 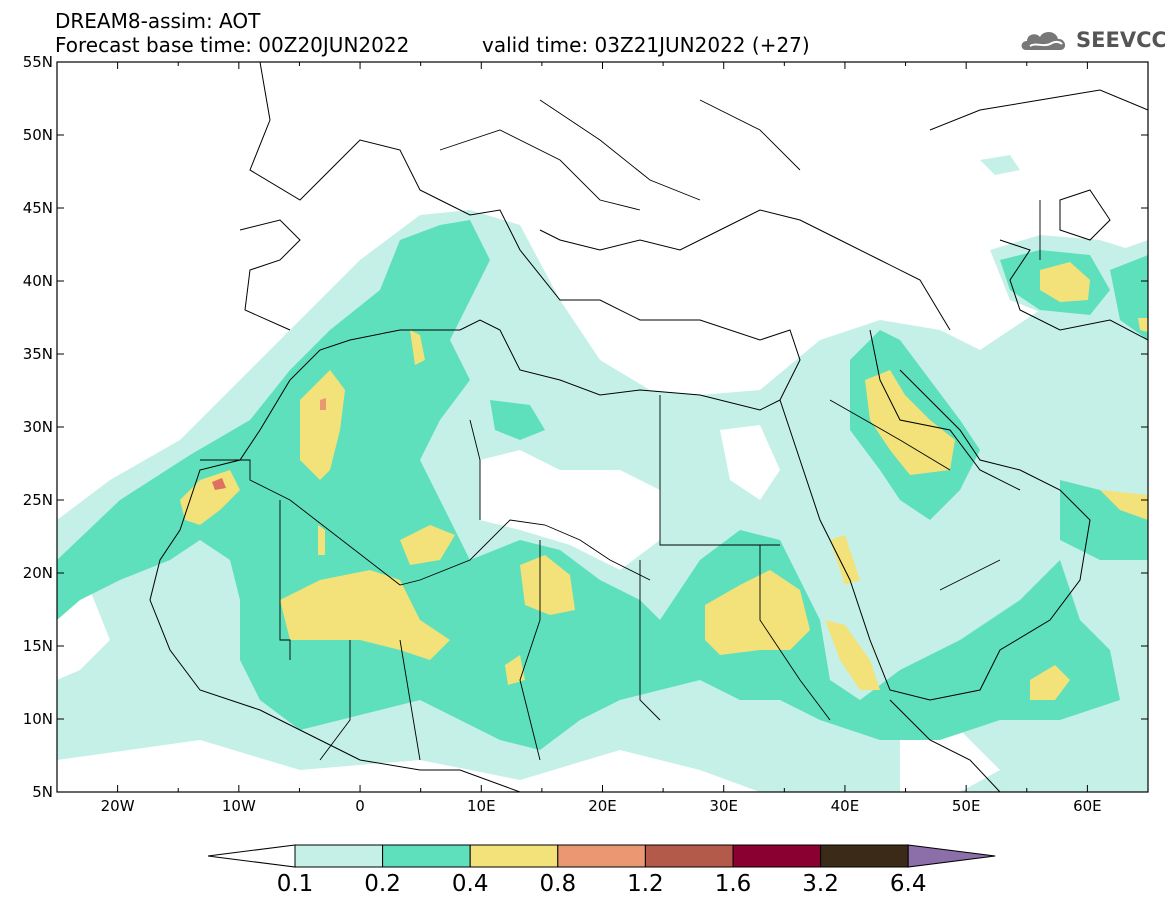 What do you see at coordinates (951, 856) in the screenshot?
I see `colorbar-upper-arrow` at bounding box center [951, 856].